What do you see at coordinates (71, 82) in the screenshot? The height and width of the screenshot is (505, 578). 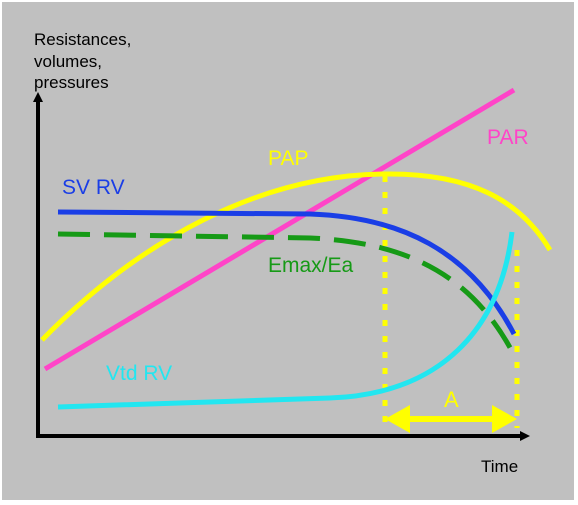 I see `y-axis-label-line-3: pressures` at bounding box center [71, 82].